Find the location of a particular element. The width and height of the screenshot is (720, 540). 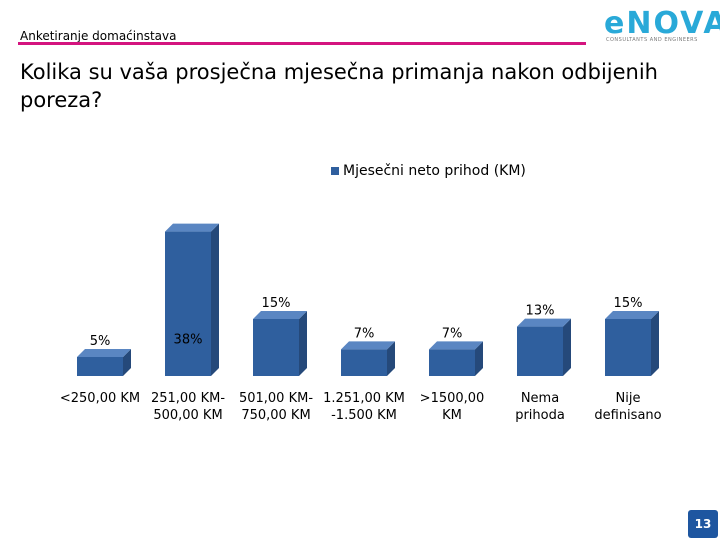

category-label-1: <250,00 KM is located at coordinates (100, 398).